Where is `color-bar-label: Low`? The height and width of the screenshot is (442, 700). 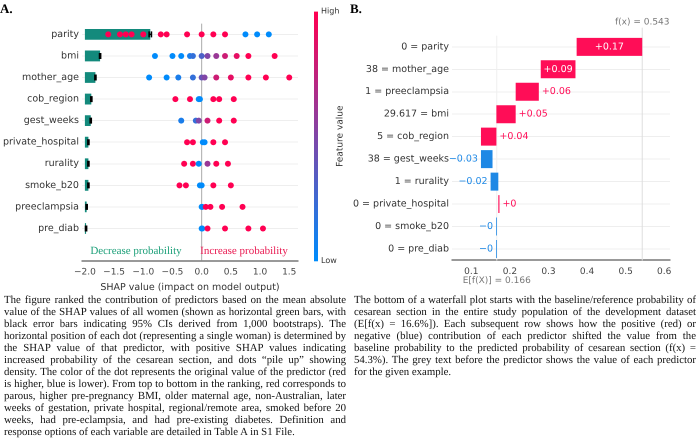
color-bar-label: Low is located at coordinates (329, 260).